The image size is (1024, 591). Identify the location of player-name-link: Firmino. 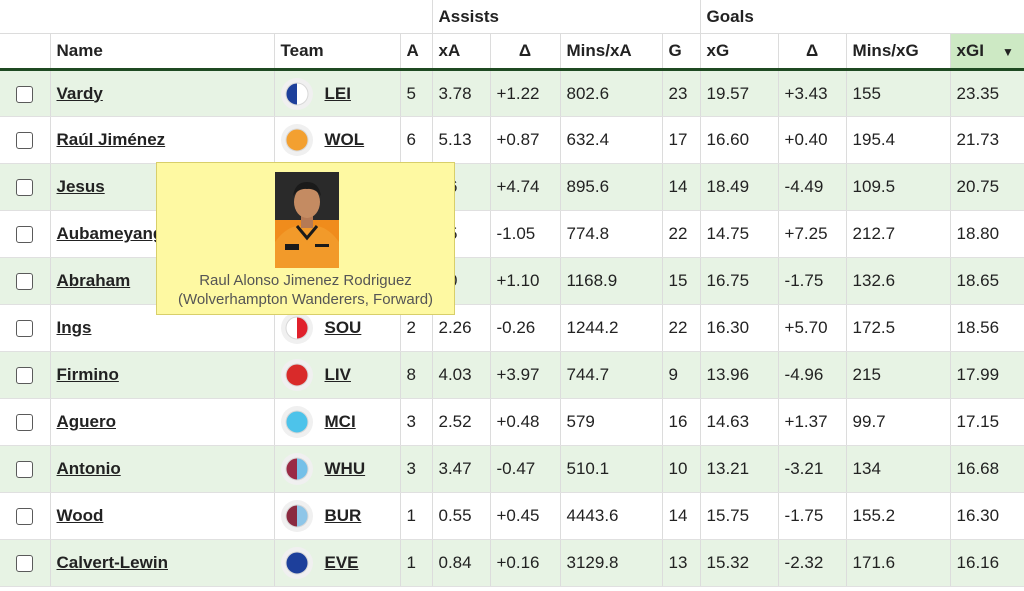
(87, 374).